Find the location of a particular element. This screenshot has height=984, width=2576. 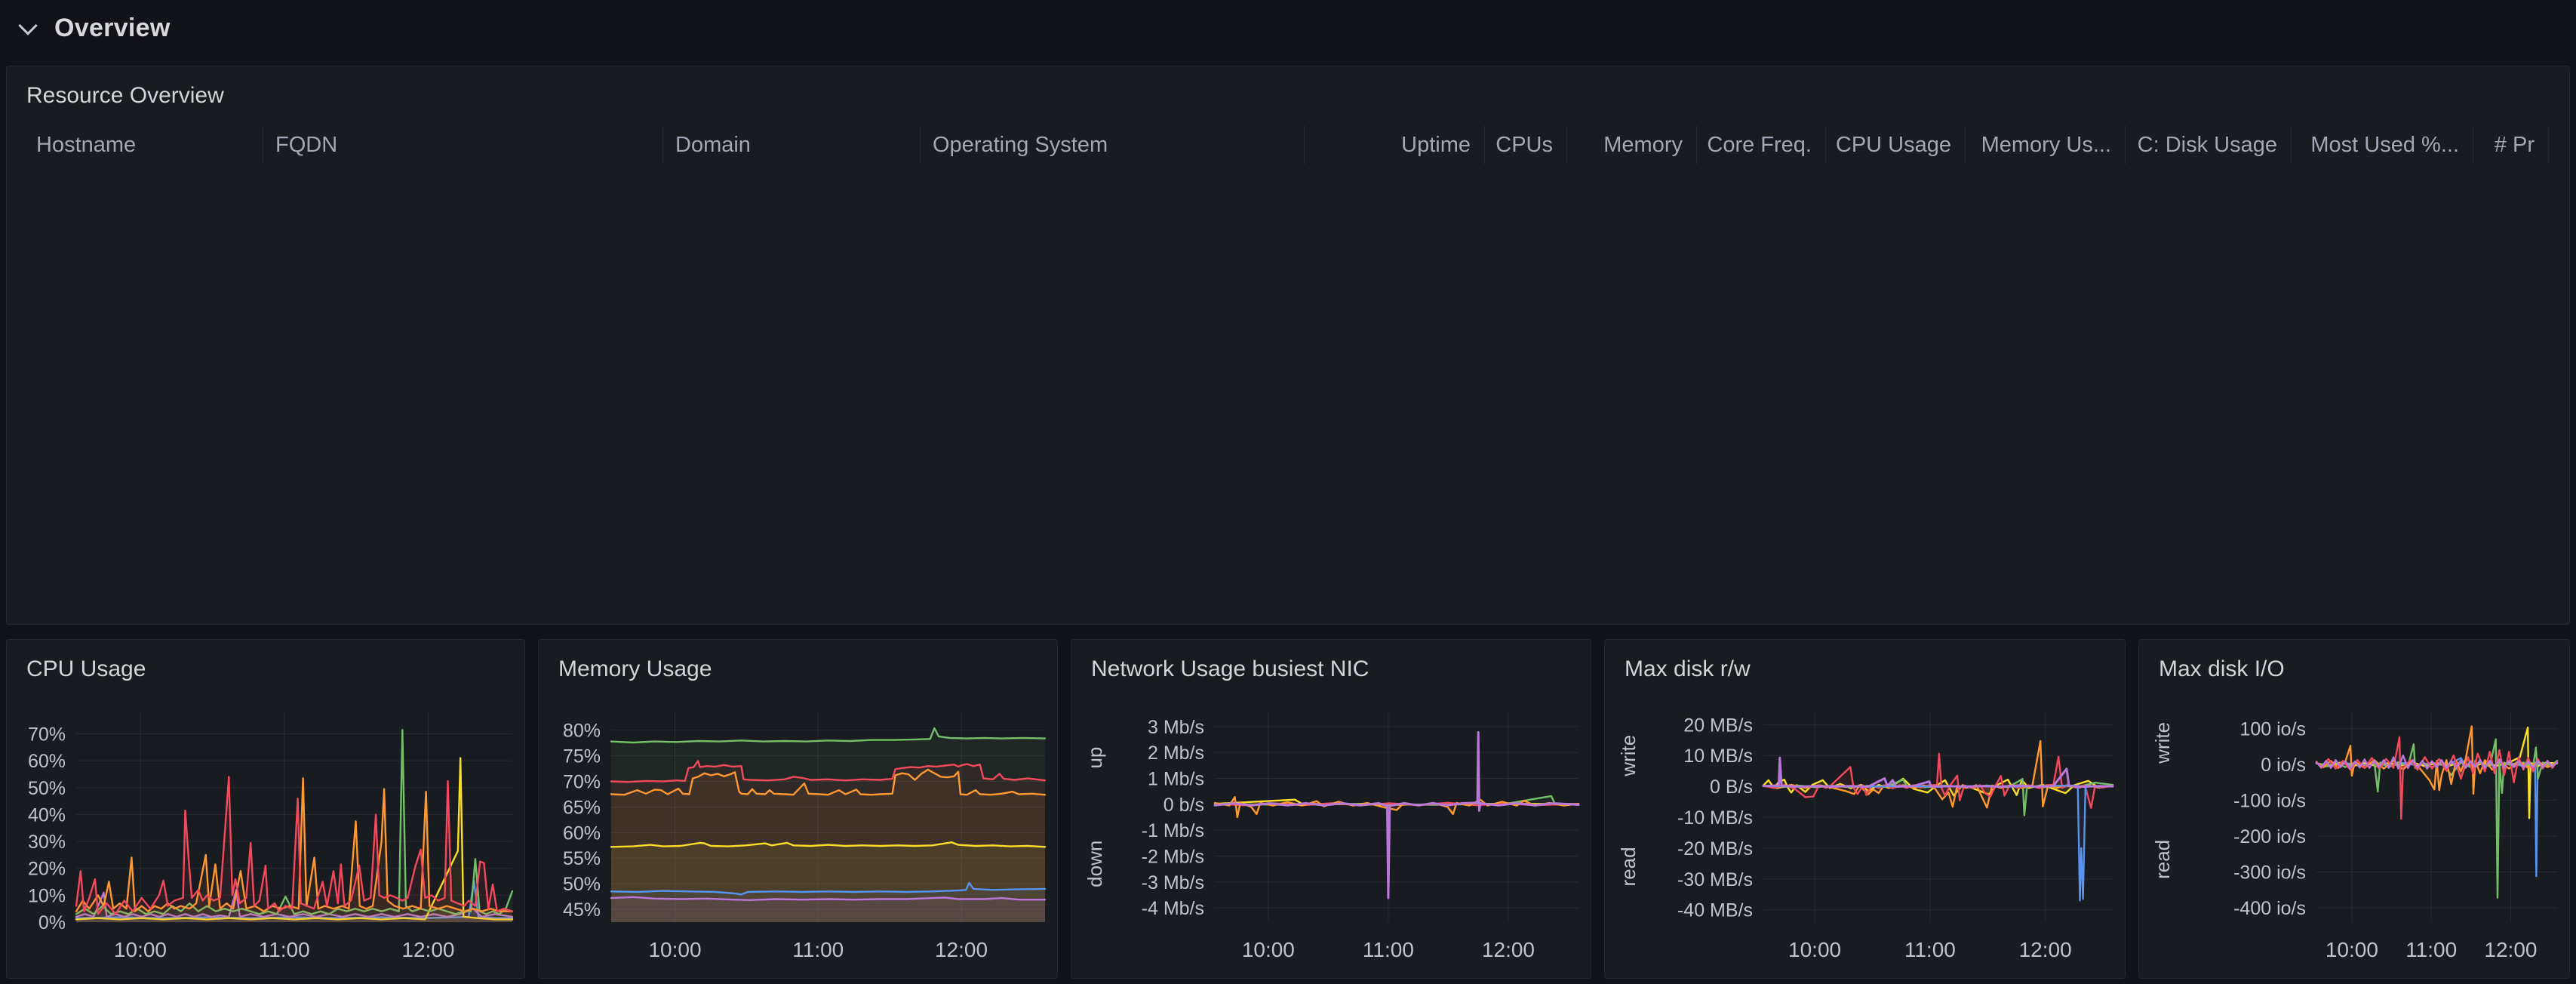

col-header-core-freq: Core Freq. is located at coordinates (1761, 145).